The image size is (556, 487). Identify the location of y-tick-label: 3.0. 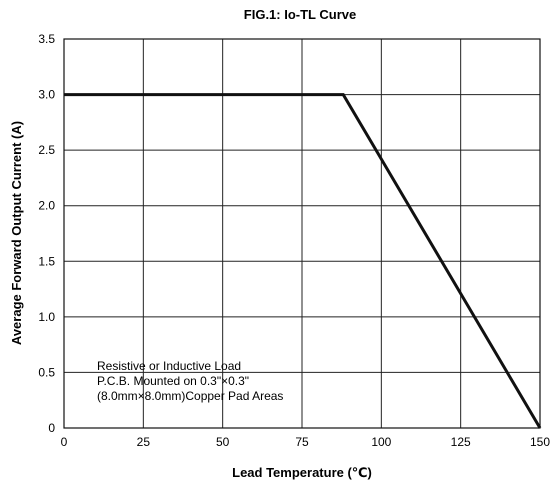
(46, 95).